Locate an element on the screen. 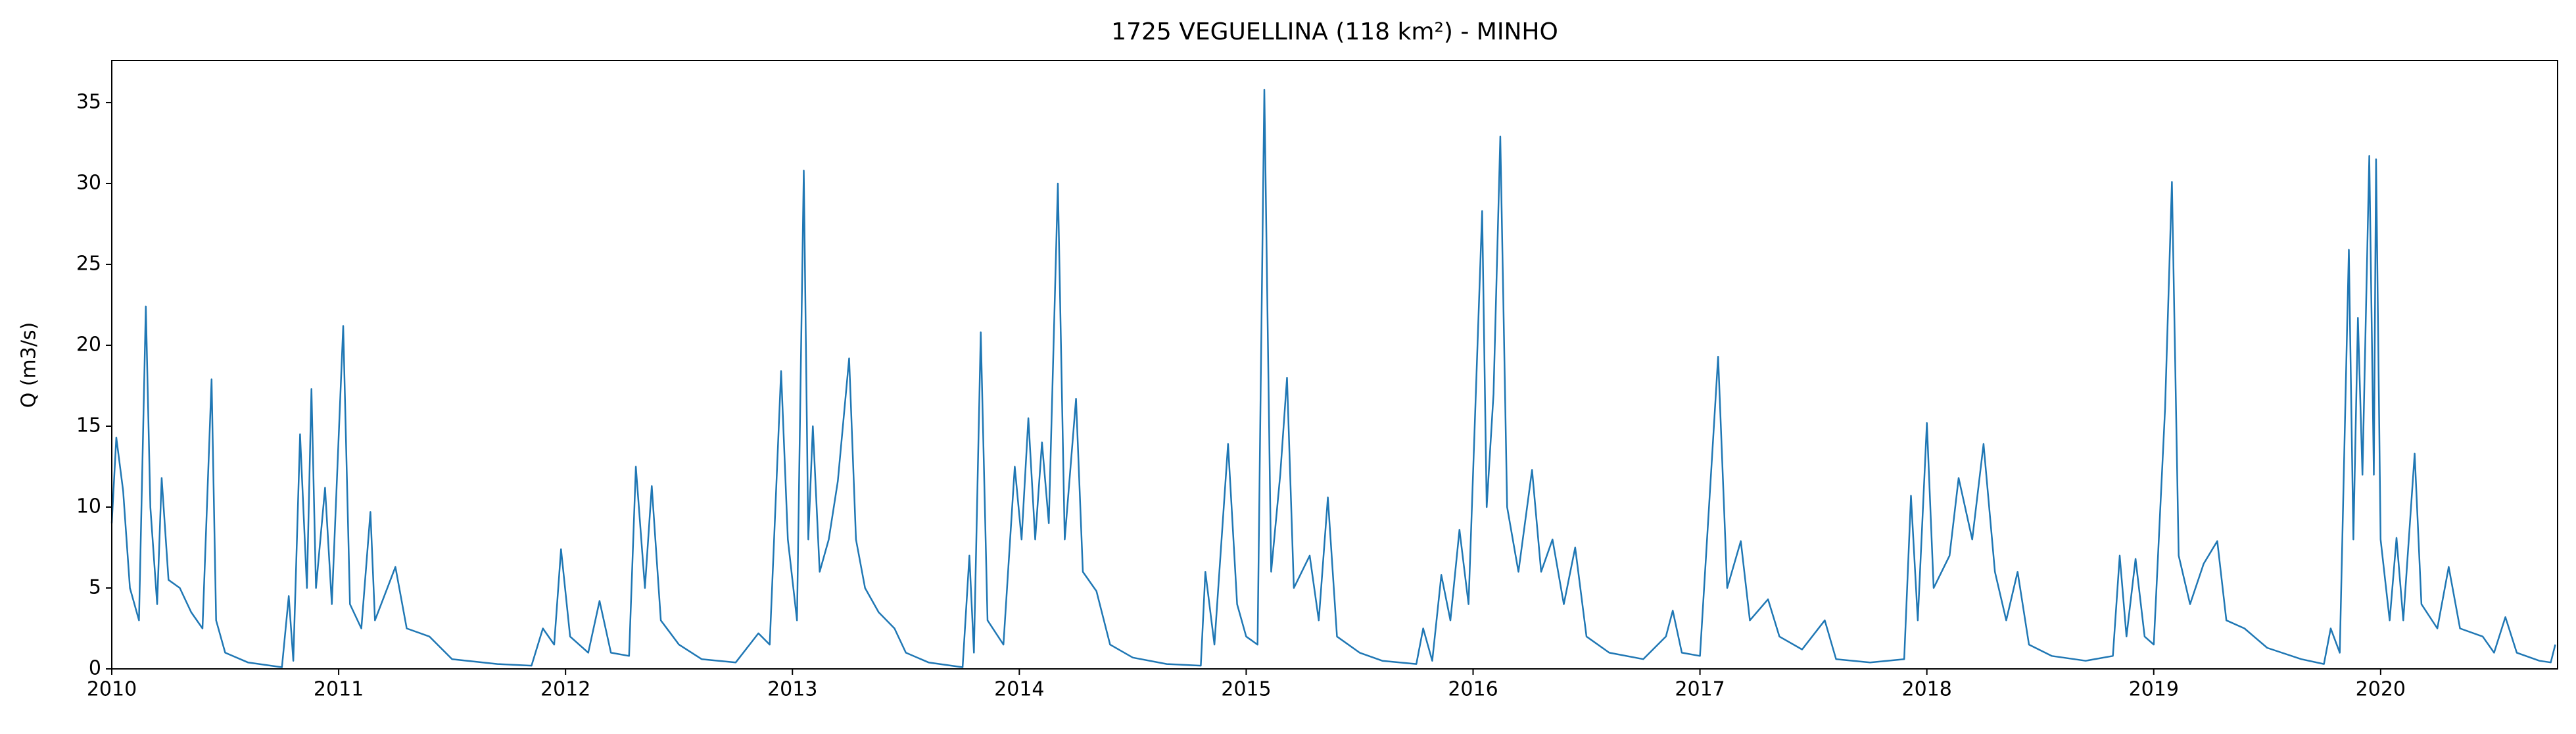  y-tick-label: 20 is located at coordinates (88, 345).